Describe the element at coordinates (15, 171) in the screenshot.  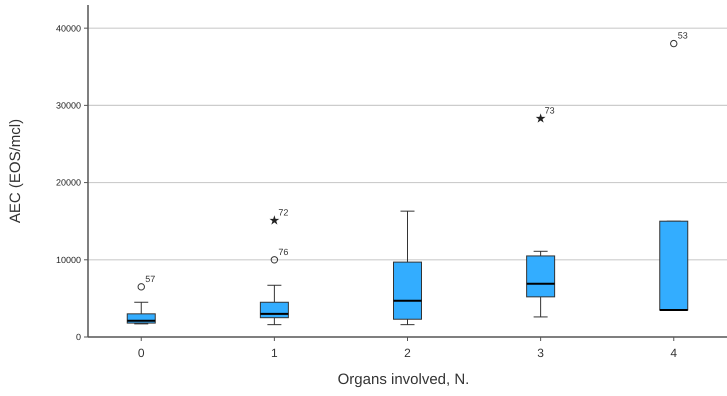
I see `y-axis-title: AEC (EOS/mcl)` at that location.